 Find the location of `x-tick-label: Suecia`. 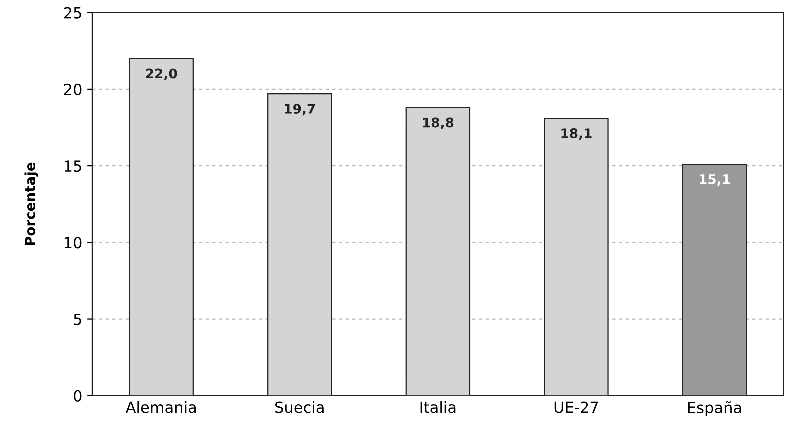

x-tick-label: Suecia is located at coordinates (300, 407).